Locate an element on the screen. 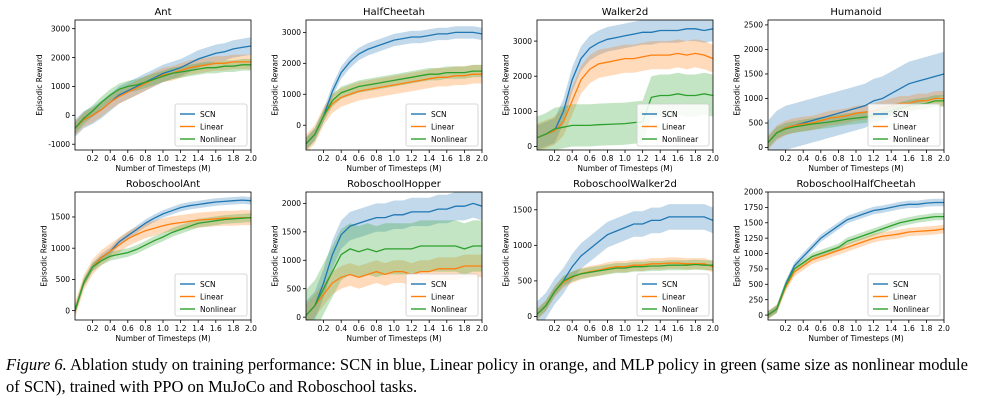  line-scn is located at coordinates (856, 258).